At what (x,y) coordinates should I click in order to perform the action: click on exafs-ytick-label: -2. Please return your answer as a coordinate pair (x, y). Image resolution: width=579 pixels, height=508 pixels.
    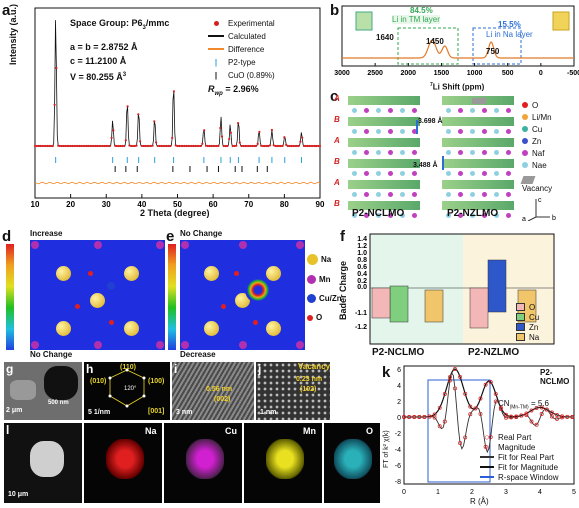
    Looking at the image, I should click on (398, 434).